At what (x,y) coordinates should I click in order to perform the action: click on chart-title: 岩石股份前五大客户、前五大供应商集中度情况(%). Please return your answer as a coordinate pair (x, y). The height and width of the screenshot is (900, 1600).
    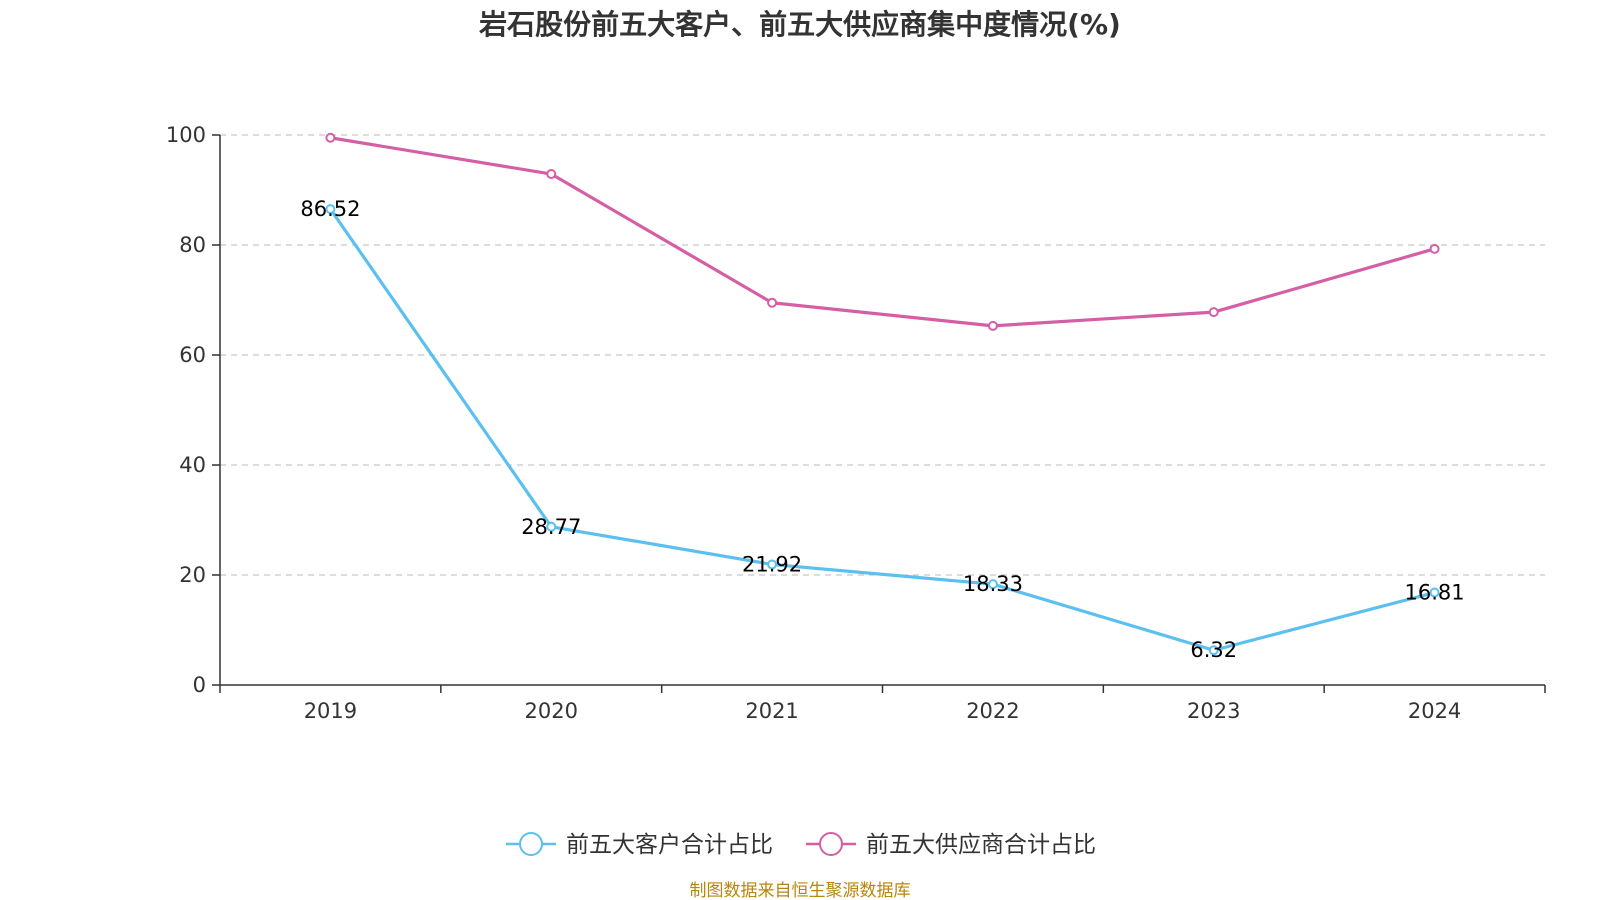
    Looking at the image, I should click on (799, 24).